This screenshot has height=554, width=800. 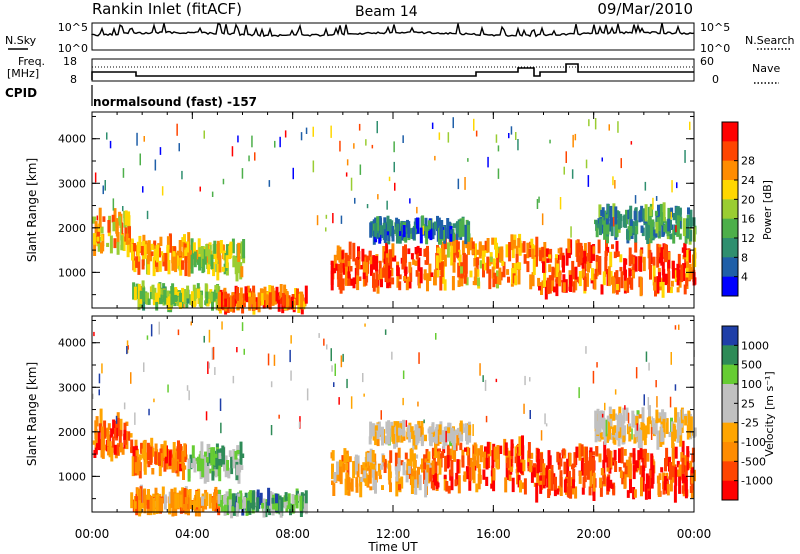 What do you see at coordinates (167, 9) in the screenshot?
I see `site-title: Rankin Inlet (fitACF)` at bounding box center [167, 9].